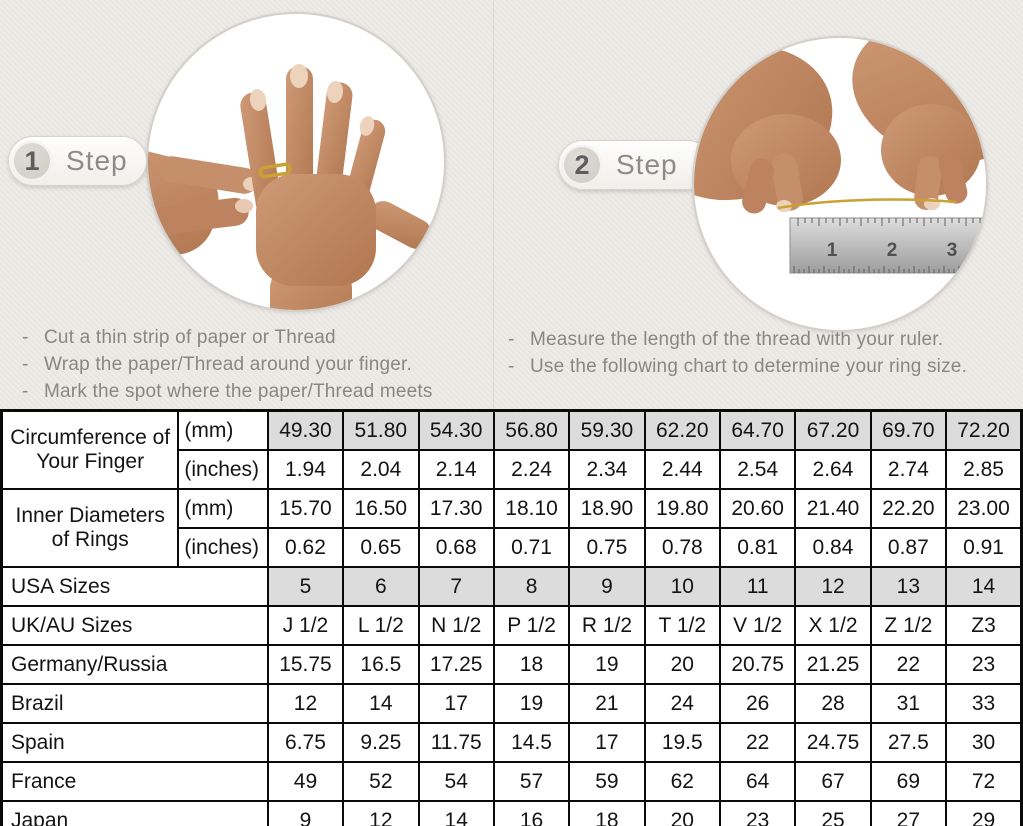 The height and width of the screenshot is (826, 1023). What do you see at coordinates (682, 703) in the screenshot?
I see `size-value-cell: 24` at bounding box center [682, 703].